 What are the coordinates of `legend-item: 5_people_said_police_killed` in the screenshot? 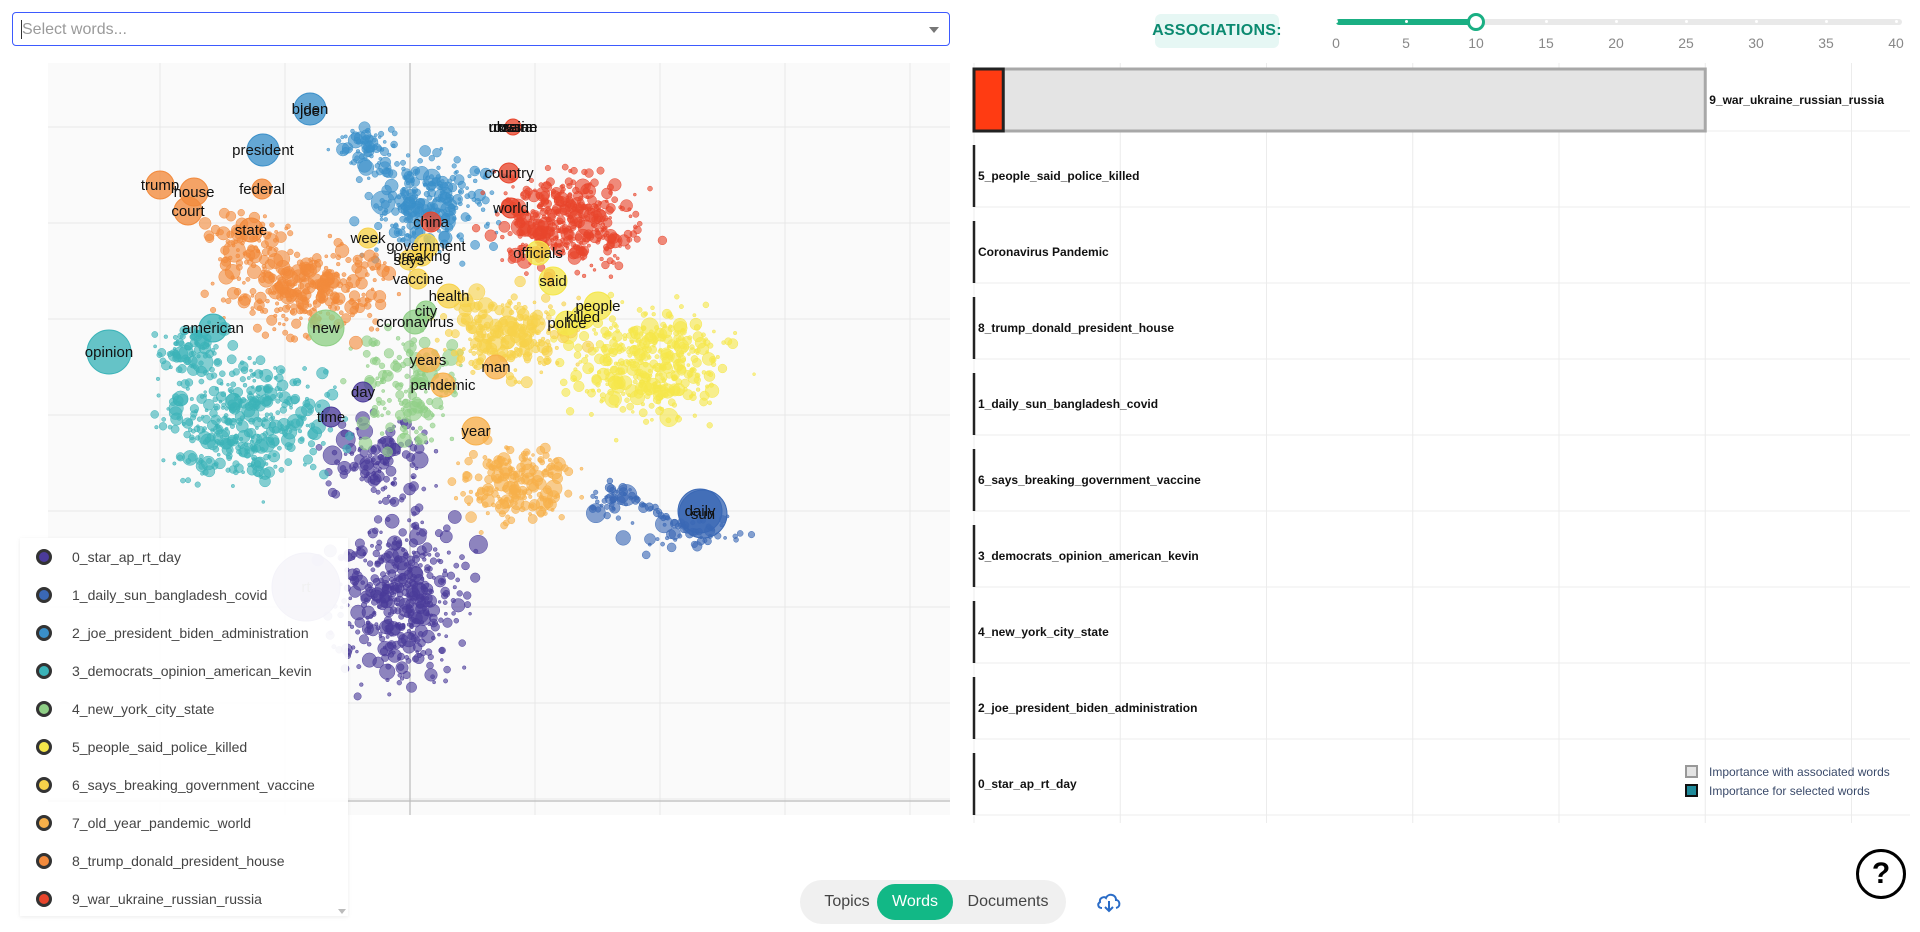 It's located at (141, 747).